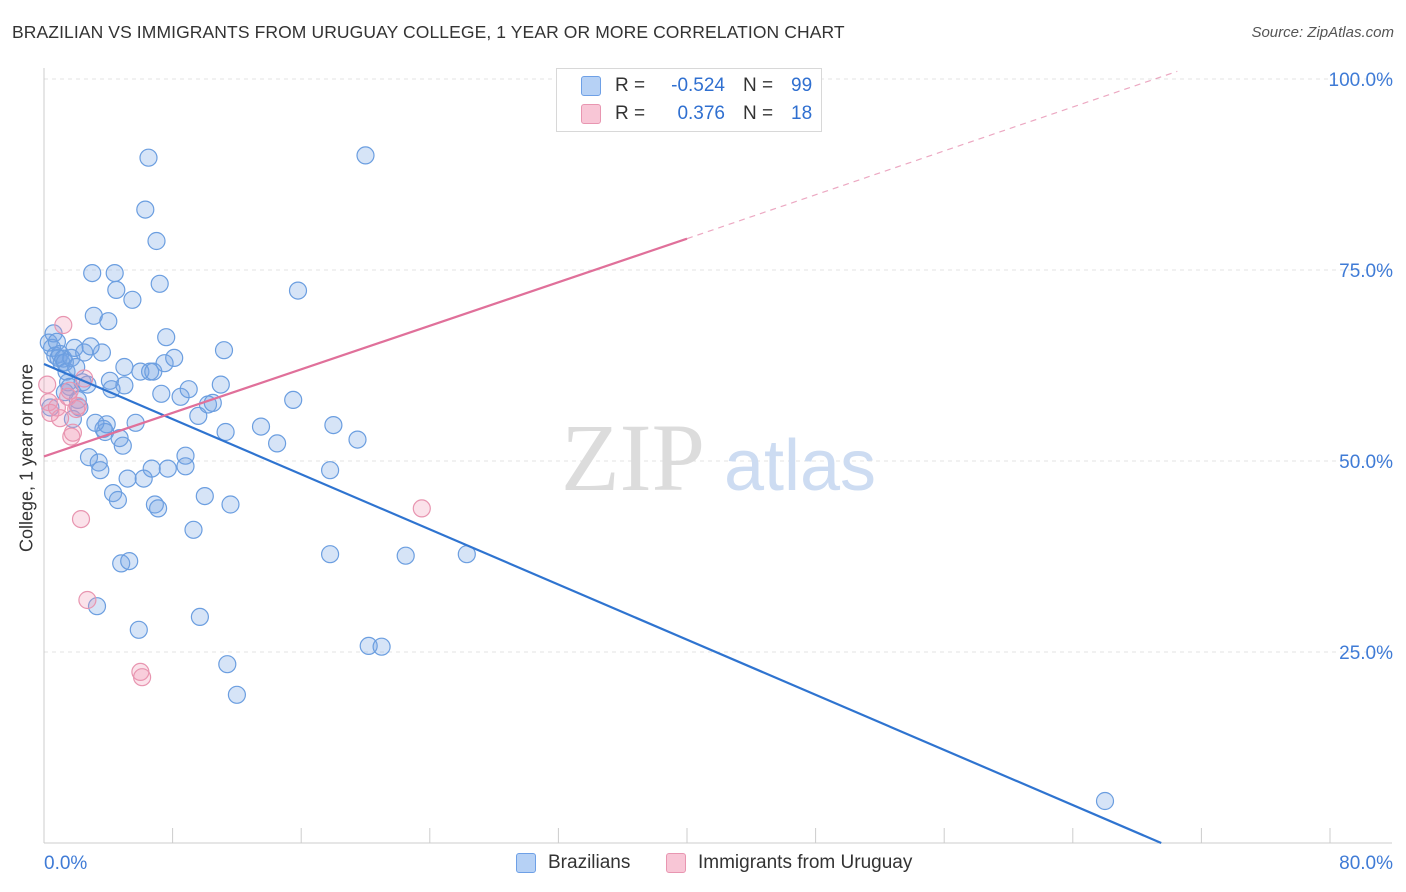  What do you see at coordinates (1366, 462) in the screenshot?
I see `y-tick-label: 50.0%` at bounding box center [1366, 462].